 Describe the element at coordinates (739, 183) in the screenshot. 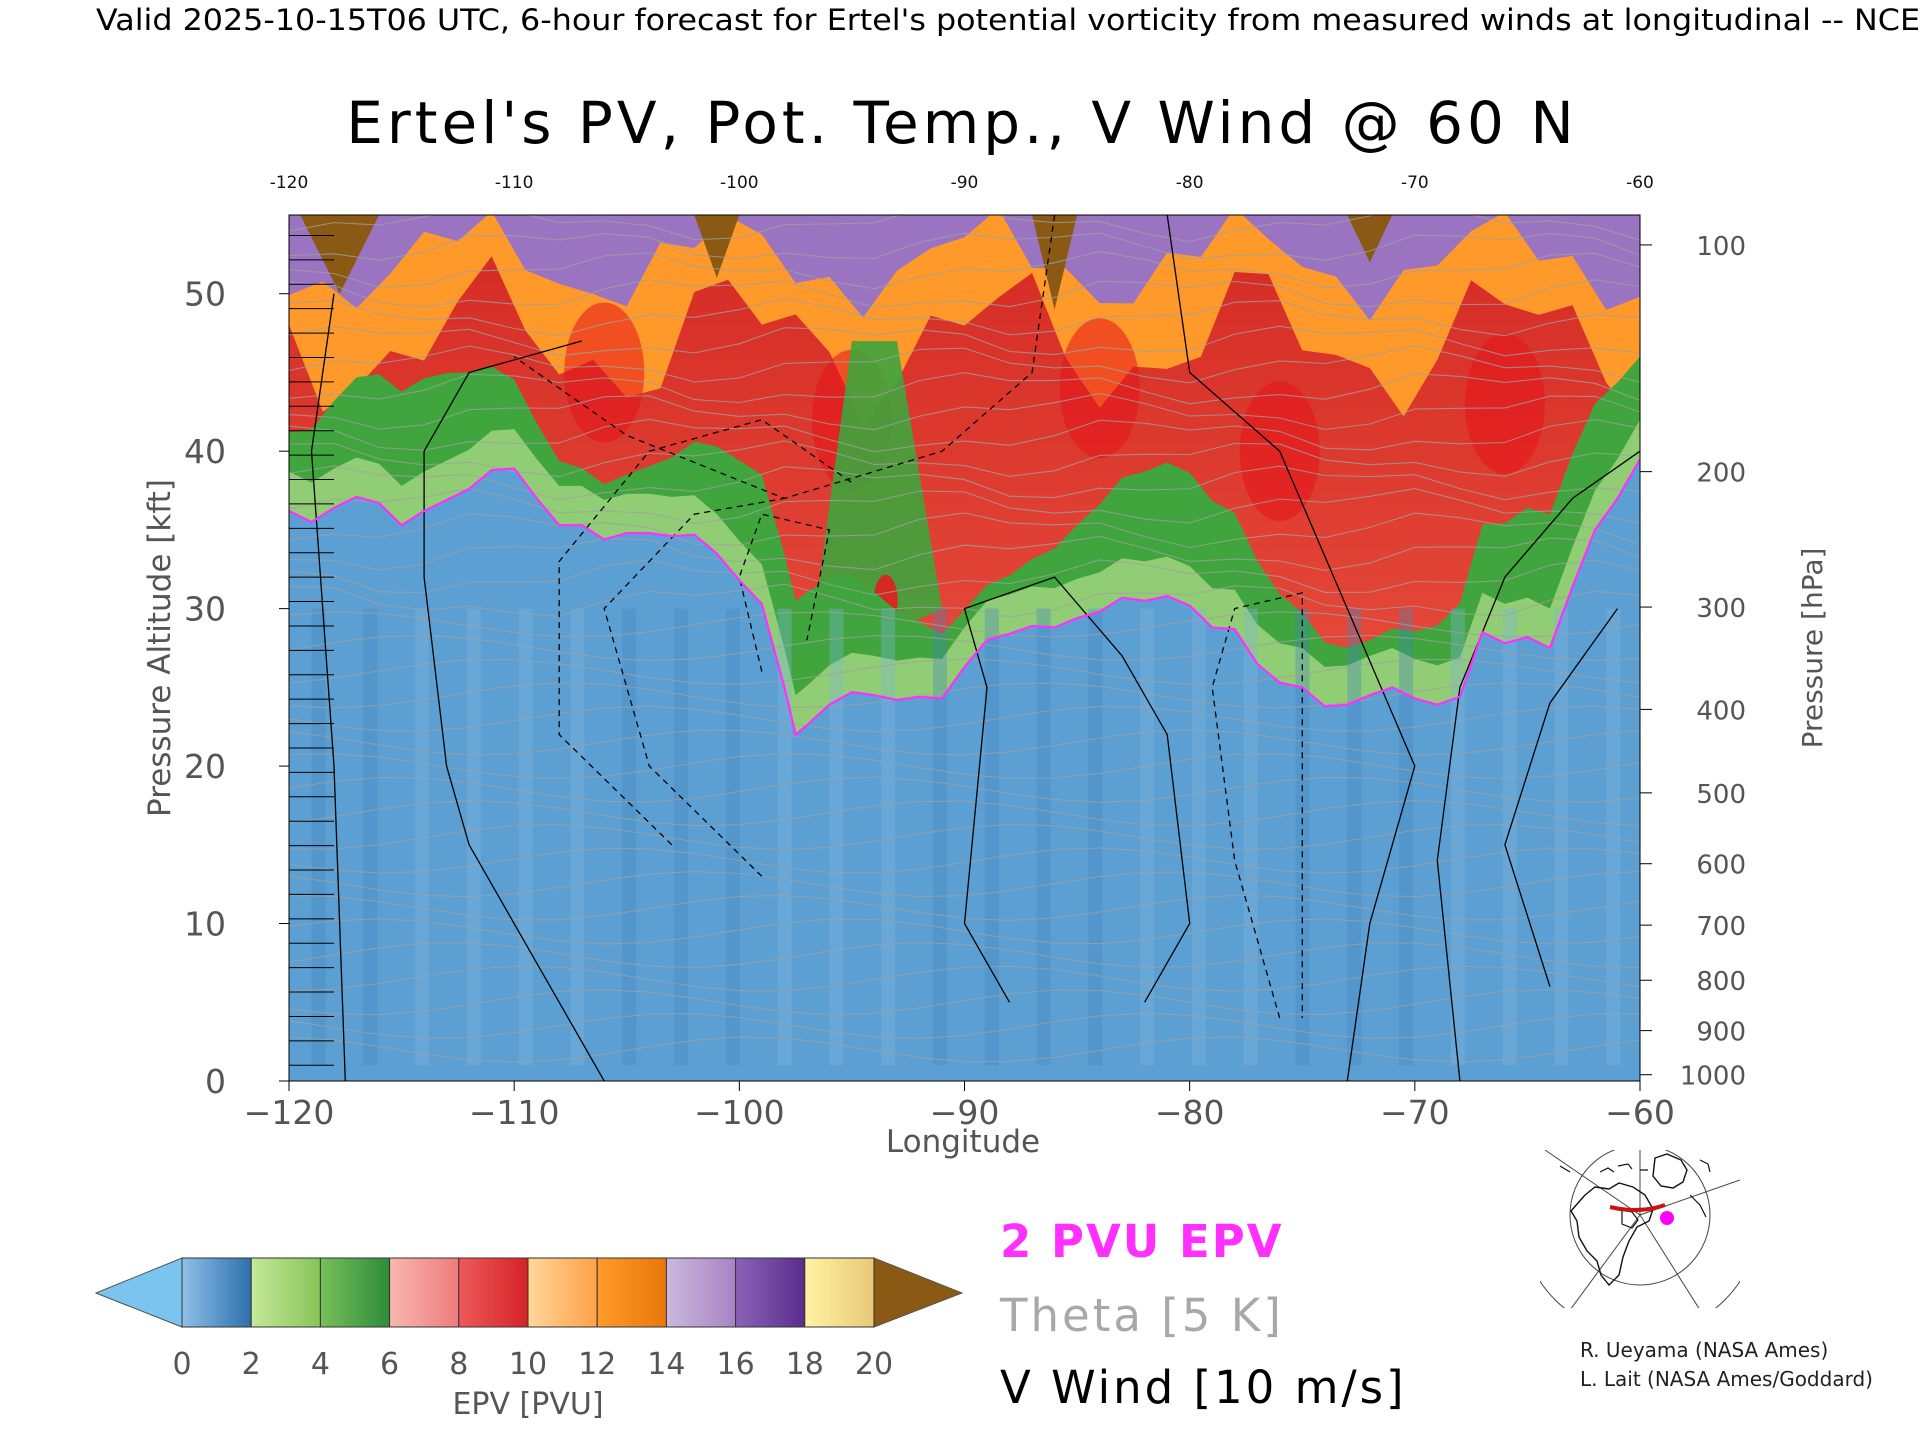

I see `top-tick-label: -100` at that location.